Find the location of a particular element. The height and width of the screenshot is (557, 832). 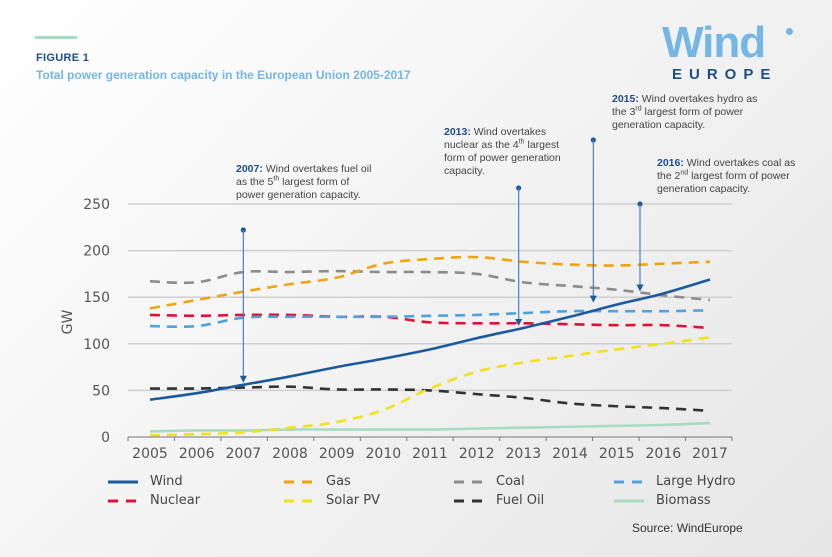

legend-label: Large Hydro is located at coordinates (696, 481).